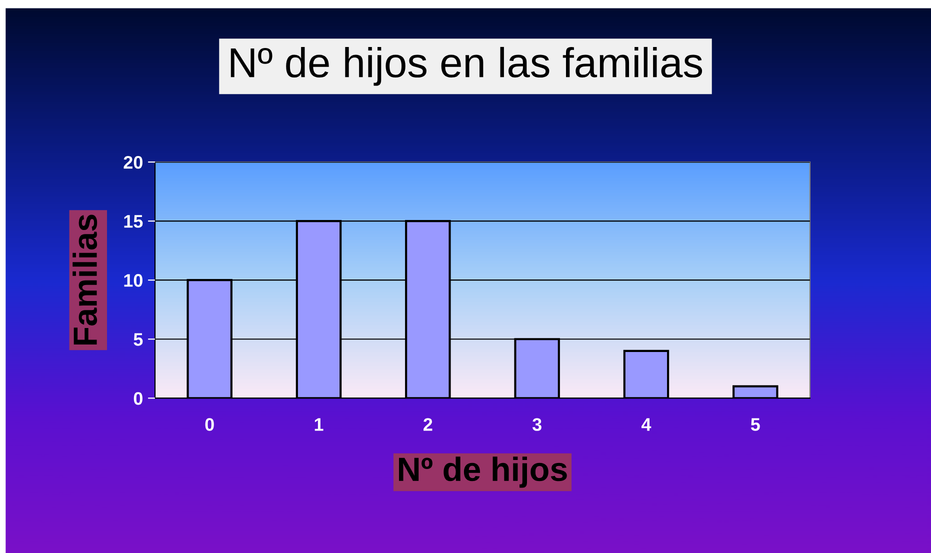 The height and width of the screenshot is (553, 931). What do you see at coordinates (85, 279) in the screenshot?
I see `y-axis-title: Familias` at bounding box center [85, 279].